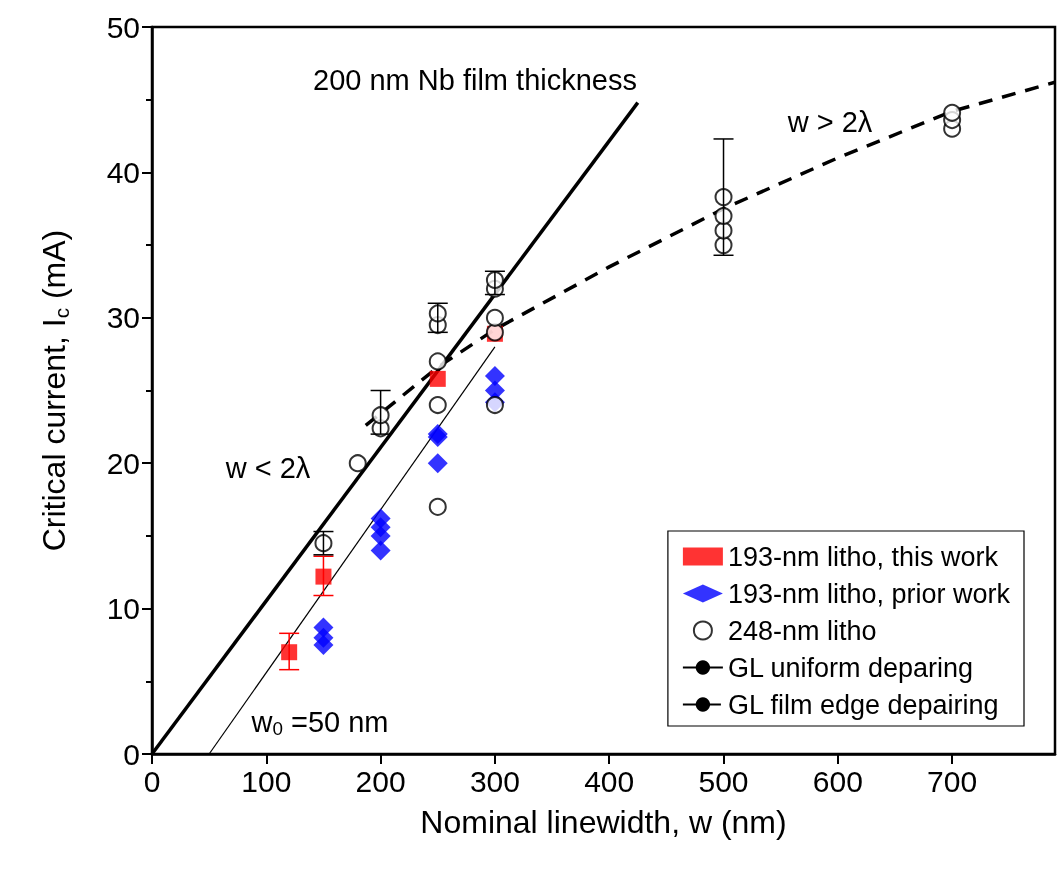 The width and height of the screenshot is (1064, 876). I want to click on x-tick-label: 600, so click(837, 781).